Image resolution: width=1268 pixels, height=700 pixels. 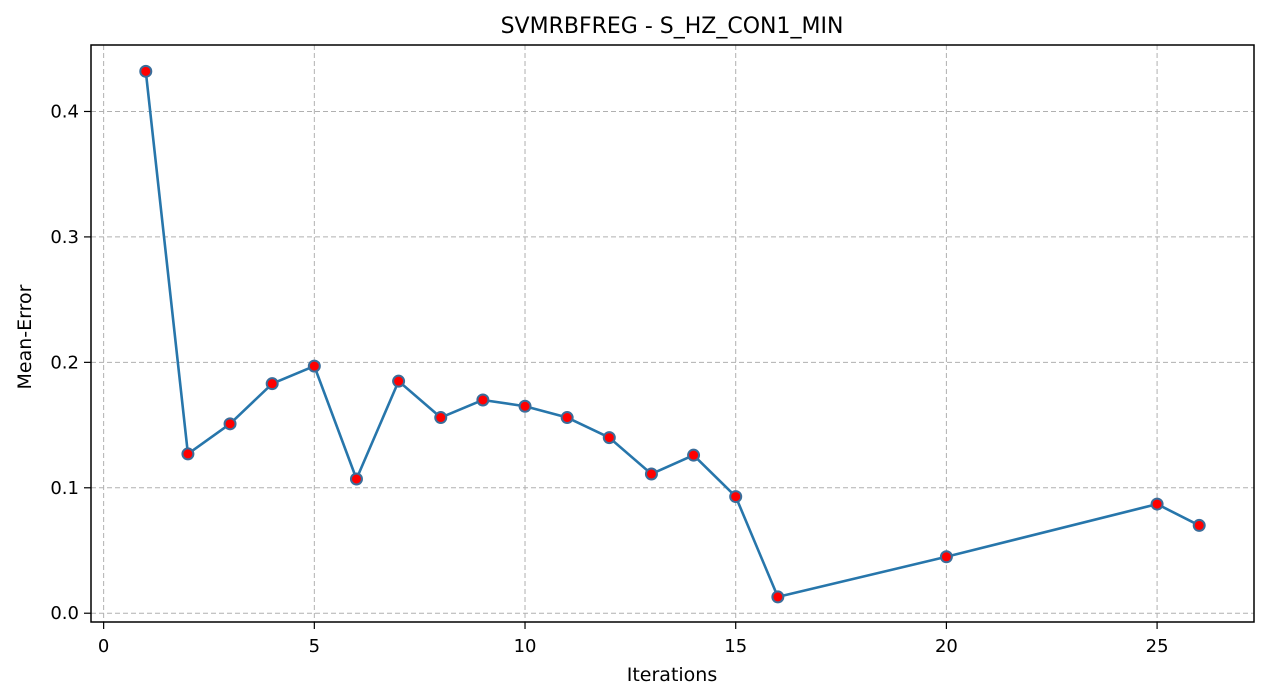 I want to click on chart-title: SVMRBFREG - S_HZ_CON1_MIN, so click(x=672, y=26).